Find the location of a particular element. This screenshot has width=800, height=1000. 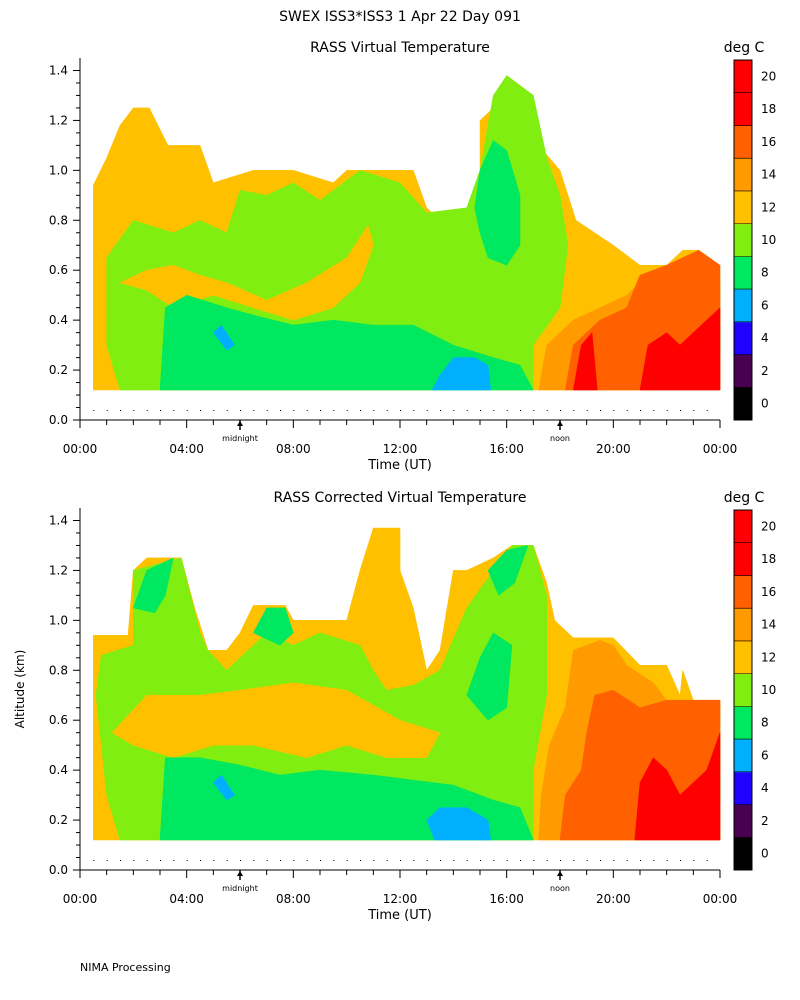

colorbar-tick-label: 18 is located at coordinates (768, 109).